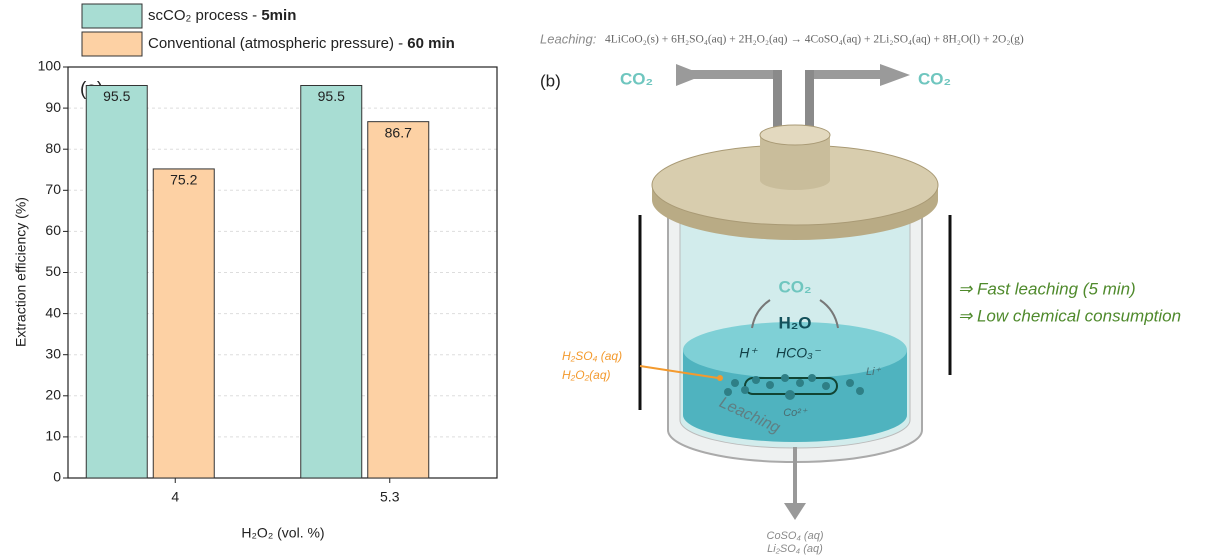 The image size is (1229, 555). What do you see at coordinates (586, 375) in the screenshot?
I see `reagent: H₂O₂(aq)` at bounding box center [586, 375].